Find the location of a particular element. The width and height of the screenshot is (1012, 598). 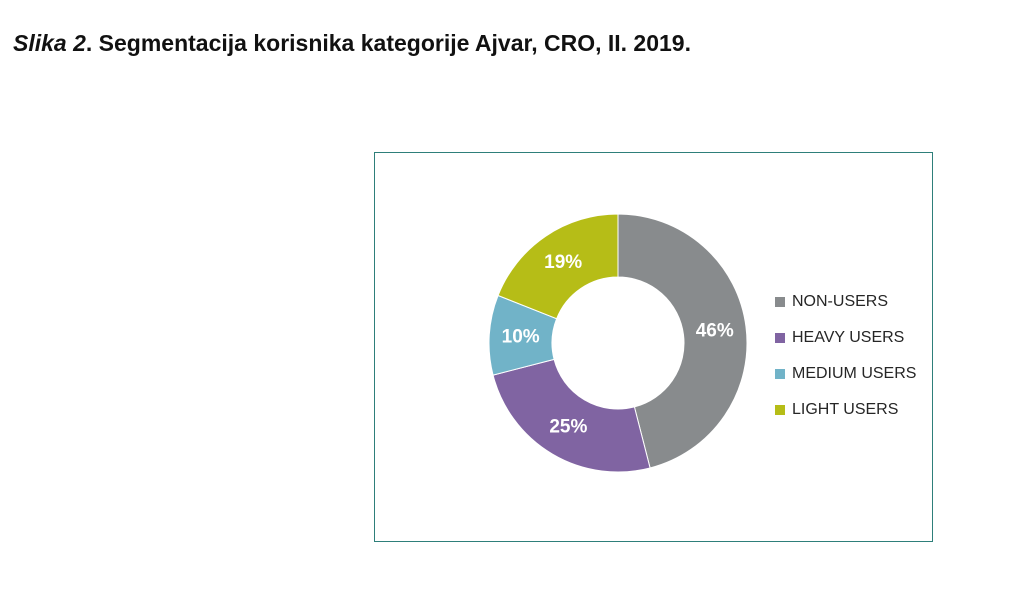

legend-item-medium-users: MEDIUM USERS is located at coordinates (845, 374).